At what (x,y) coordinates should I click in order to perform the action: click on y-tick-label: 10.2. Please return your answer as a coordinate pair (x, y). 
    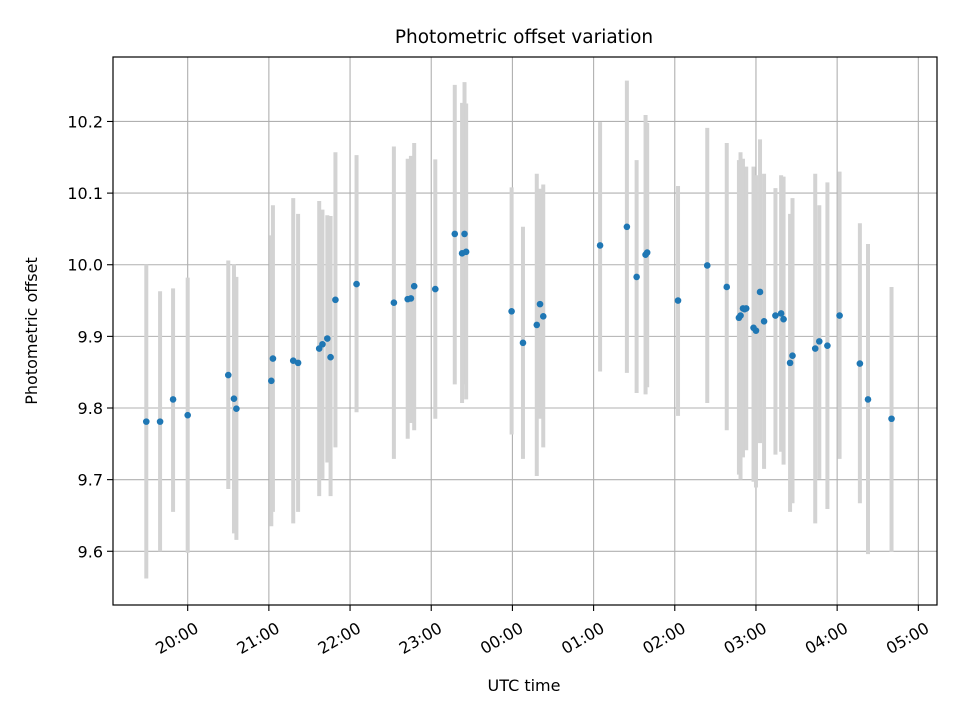
    Looking at the image, I should click on (85, 121).